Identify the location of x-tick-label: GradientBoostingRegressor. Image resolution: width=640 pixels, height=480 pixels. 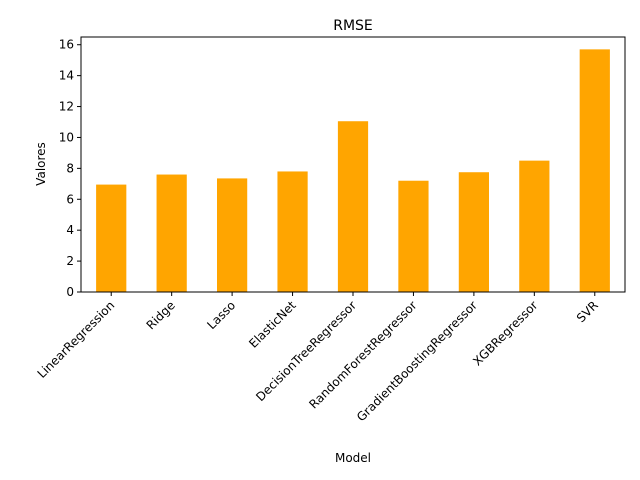
(417, 361).